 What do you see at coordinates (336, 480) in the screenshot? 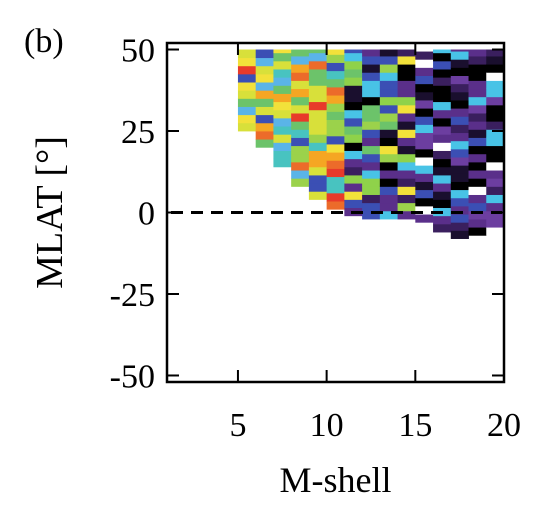
I see `x-axis-label: M-shell` at bounding box center [336, 480].